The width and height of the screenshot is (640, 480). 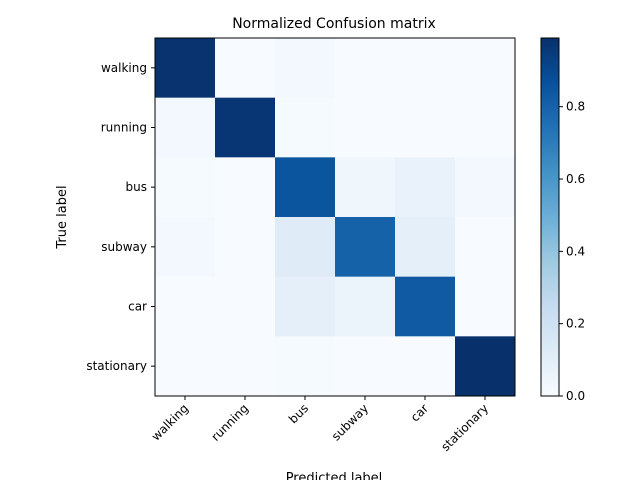 What do you see at coordinates (575, 251) in the screenshot?
I see `colorbar-tick-label: 0.4` at bounding box center [575, 251].